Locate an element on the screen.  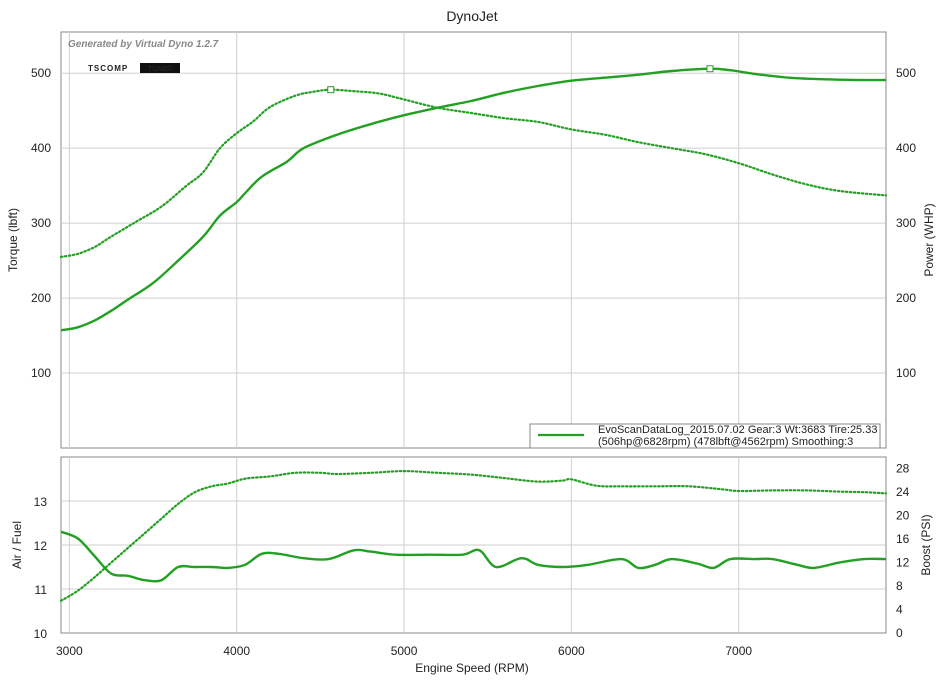
boost-tick: 28 is located at coordinates (903, 469).